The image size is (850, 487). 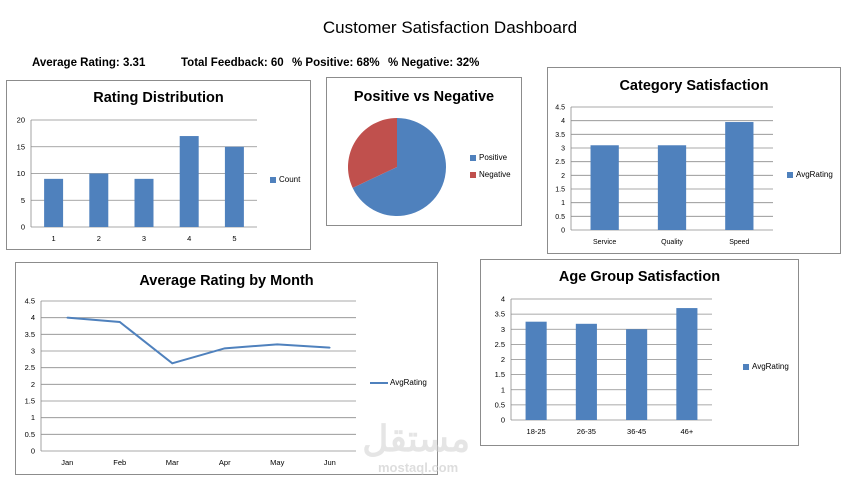 I want to click on kpi-total-feedback: Total Feedback: 60, so click(x=232, y=63).